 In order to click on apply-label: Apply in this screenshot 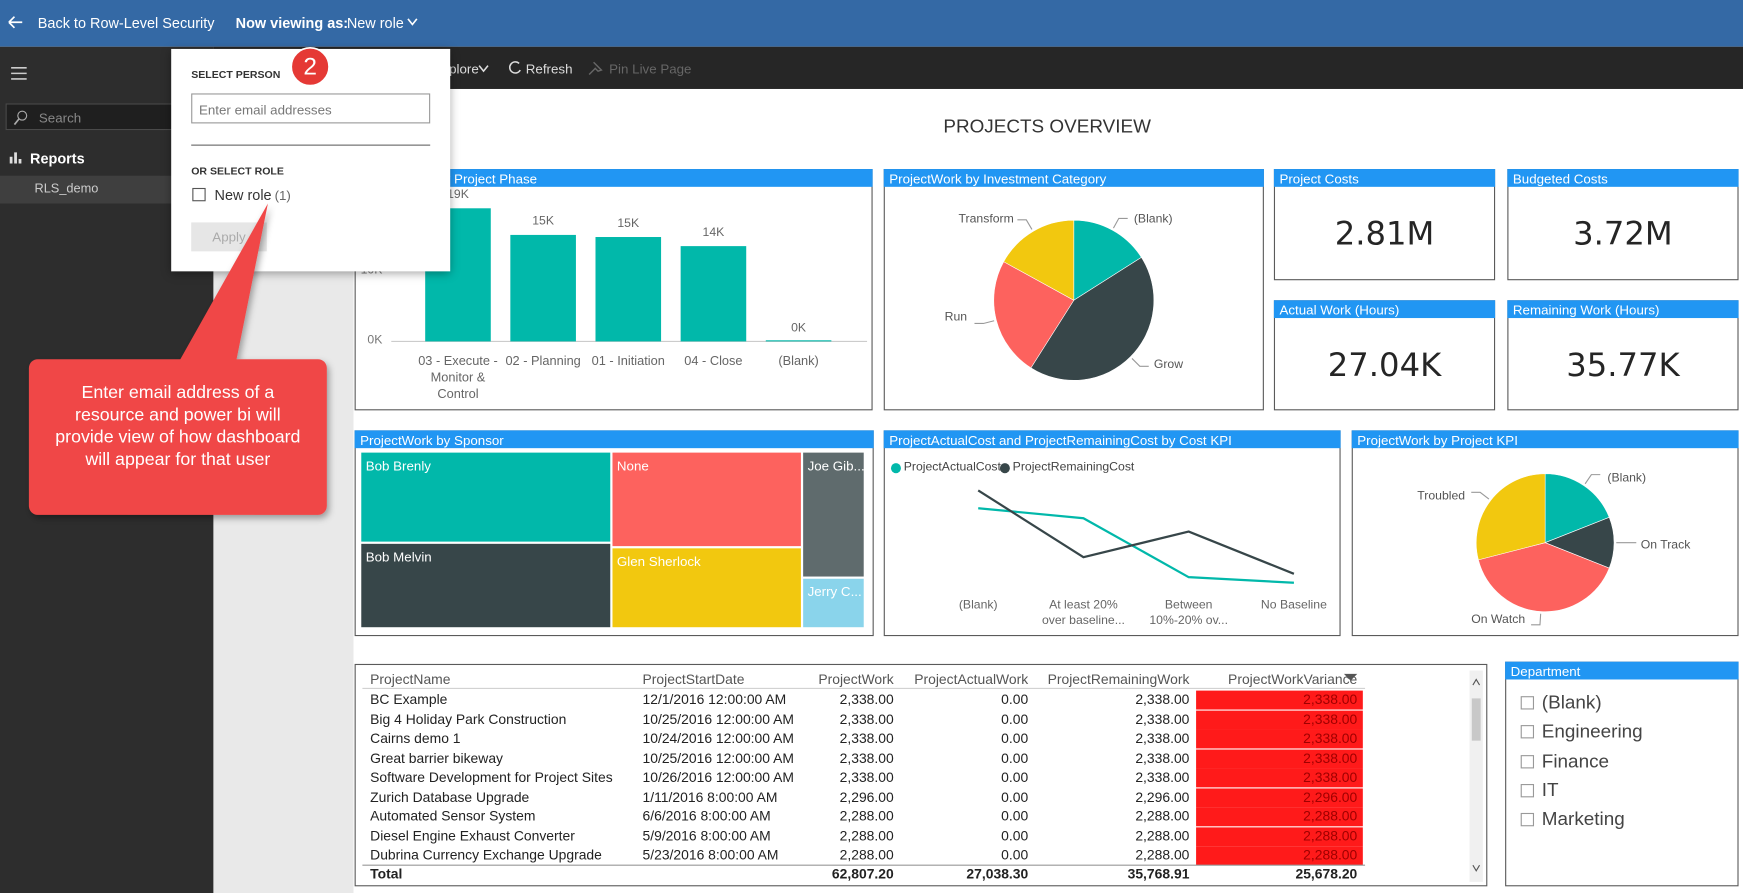, I will do `click(229, 237)`.